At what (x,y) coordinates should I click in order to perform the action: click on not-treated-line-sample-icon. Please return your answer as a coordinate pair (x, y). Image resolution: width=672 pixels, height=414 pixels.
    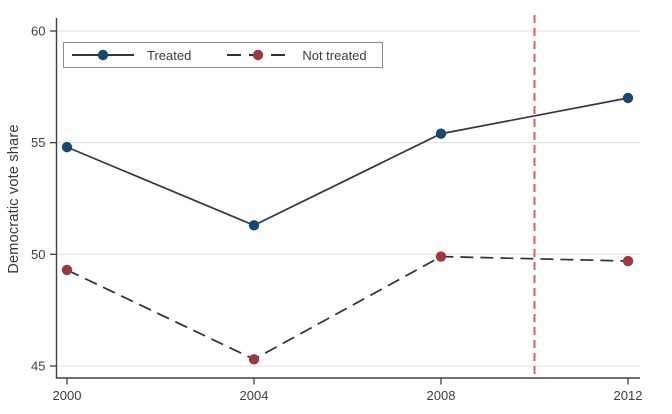
    Looking at the image, I should click on (258, 55).